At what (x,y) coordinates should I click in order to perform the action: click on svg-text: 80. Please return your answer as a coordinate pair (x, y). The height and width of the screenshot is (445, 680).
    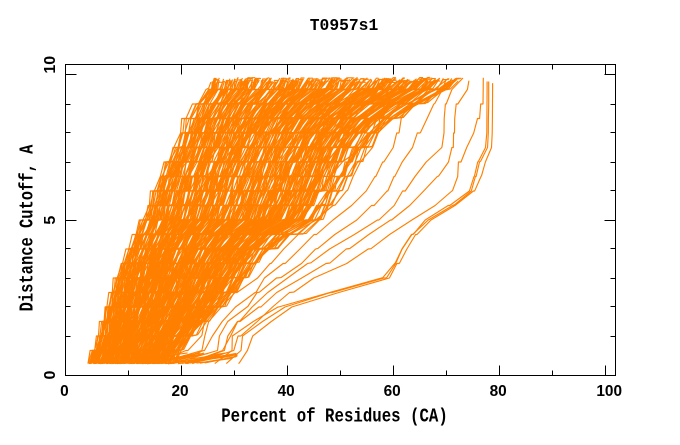
    Looking at the image, I should click on (498, 391).